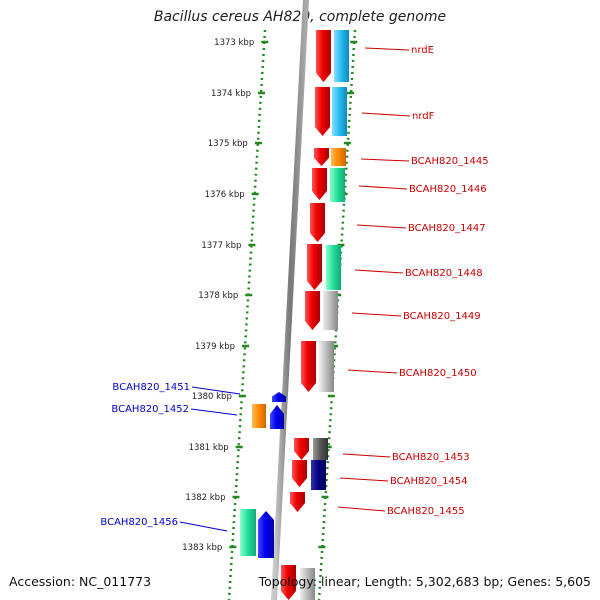 The width and height of the screenshot is (600, 600). I want to click on tick-label: 1380 kbp, so click(212, 397).